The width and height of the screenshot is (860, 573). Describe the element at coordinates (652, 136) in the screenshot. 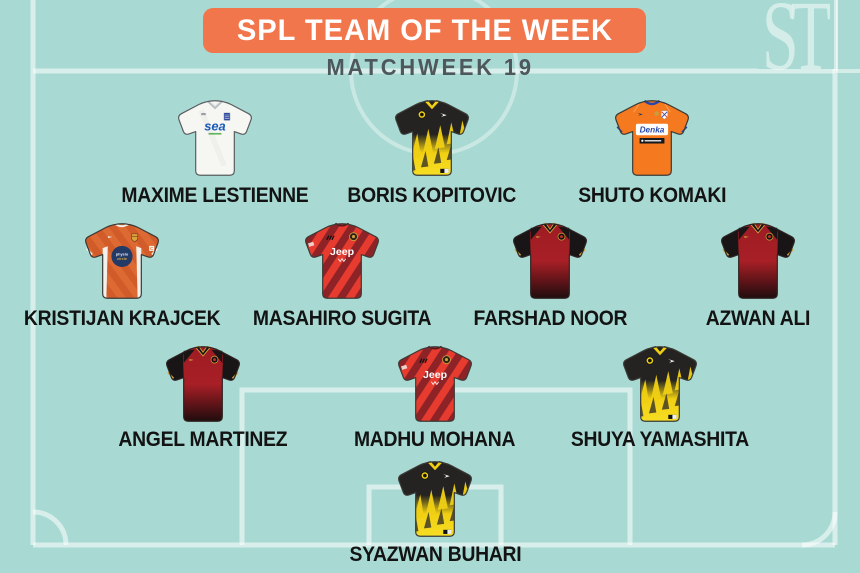

I see `jersey-icon-albirex: Denka` at that location.